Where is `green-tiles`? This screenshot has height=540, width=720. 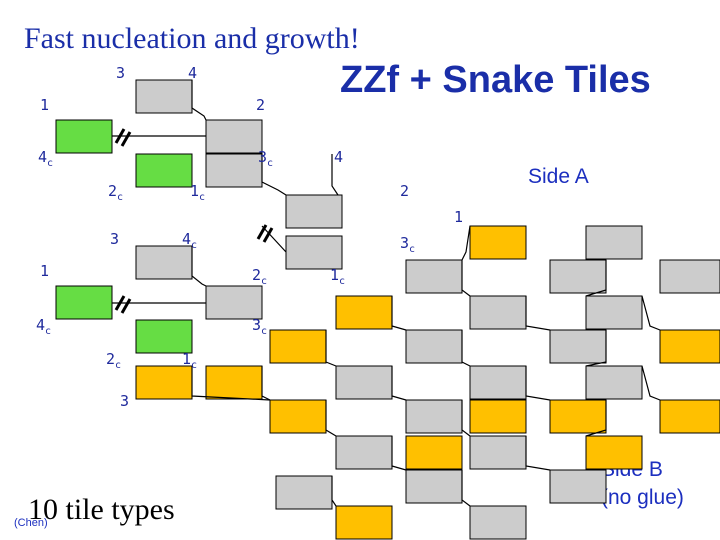 green-tiles is located at coordinates (124, 236).